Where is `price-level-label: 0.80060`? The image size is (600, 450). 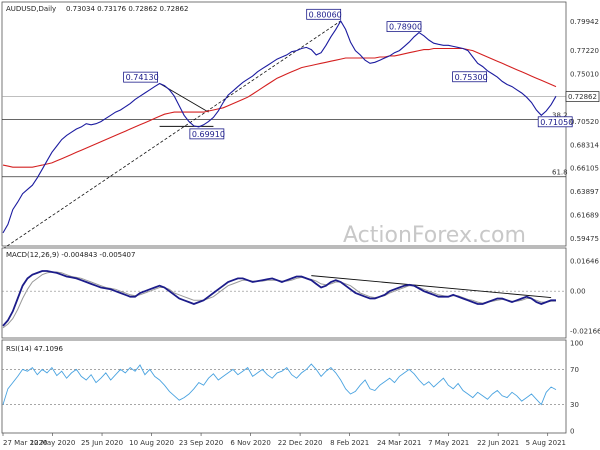
price-level-label: 0.80060 is located at coordinates (325, 14).